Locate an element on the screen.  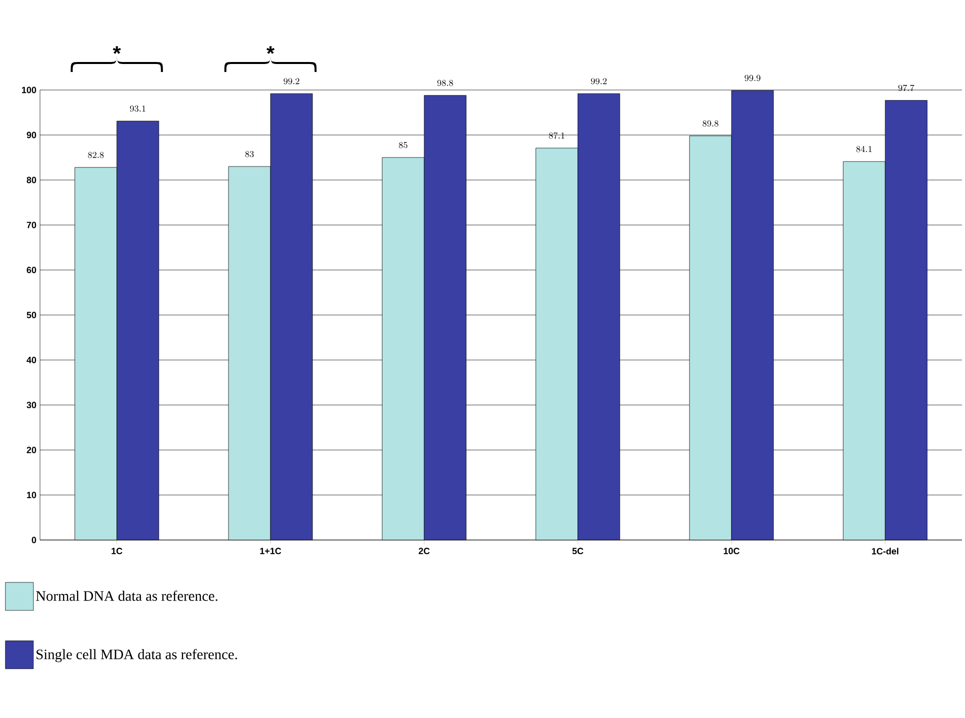
x-tick-label: 2C is located at coordinates (424, 551).